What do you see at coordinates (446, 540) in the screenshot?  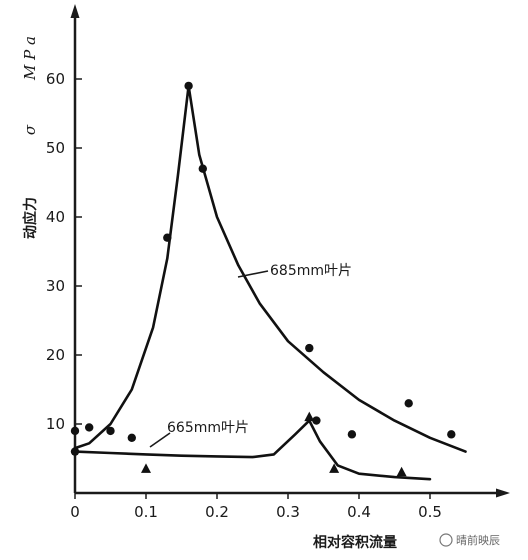 I see `watermark-logo-icon` at bounding box center [446, 540].